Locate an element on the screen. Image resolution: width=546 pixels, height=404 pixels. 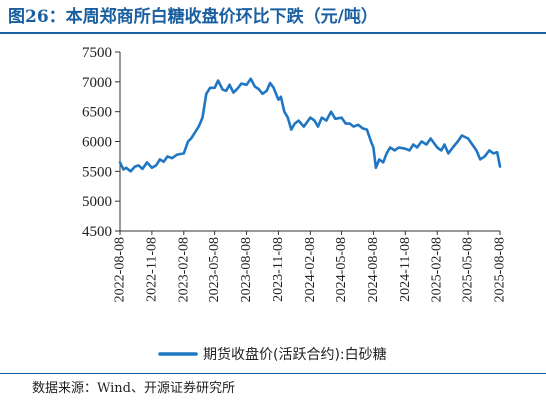
x-tick-label: 2024-08-08 is located at coordinates (373, 269).